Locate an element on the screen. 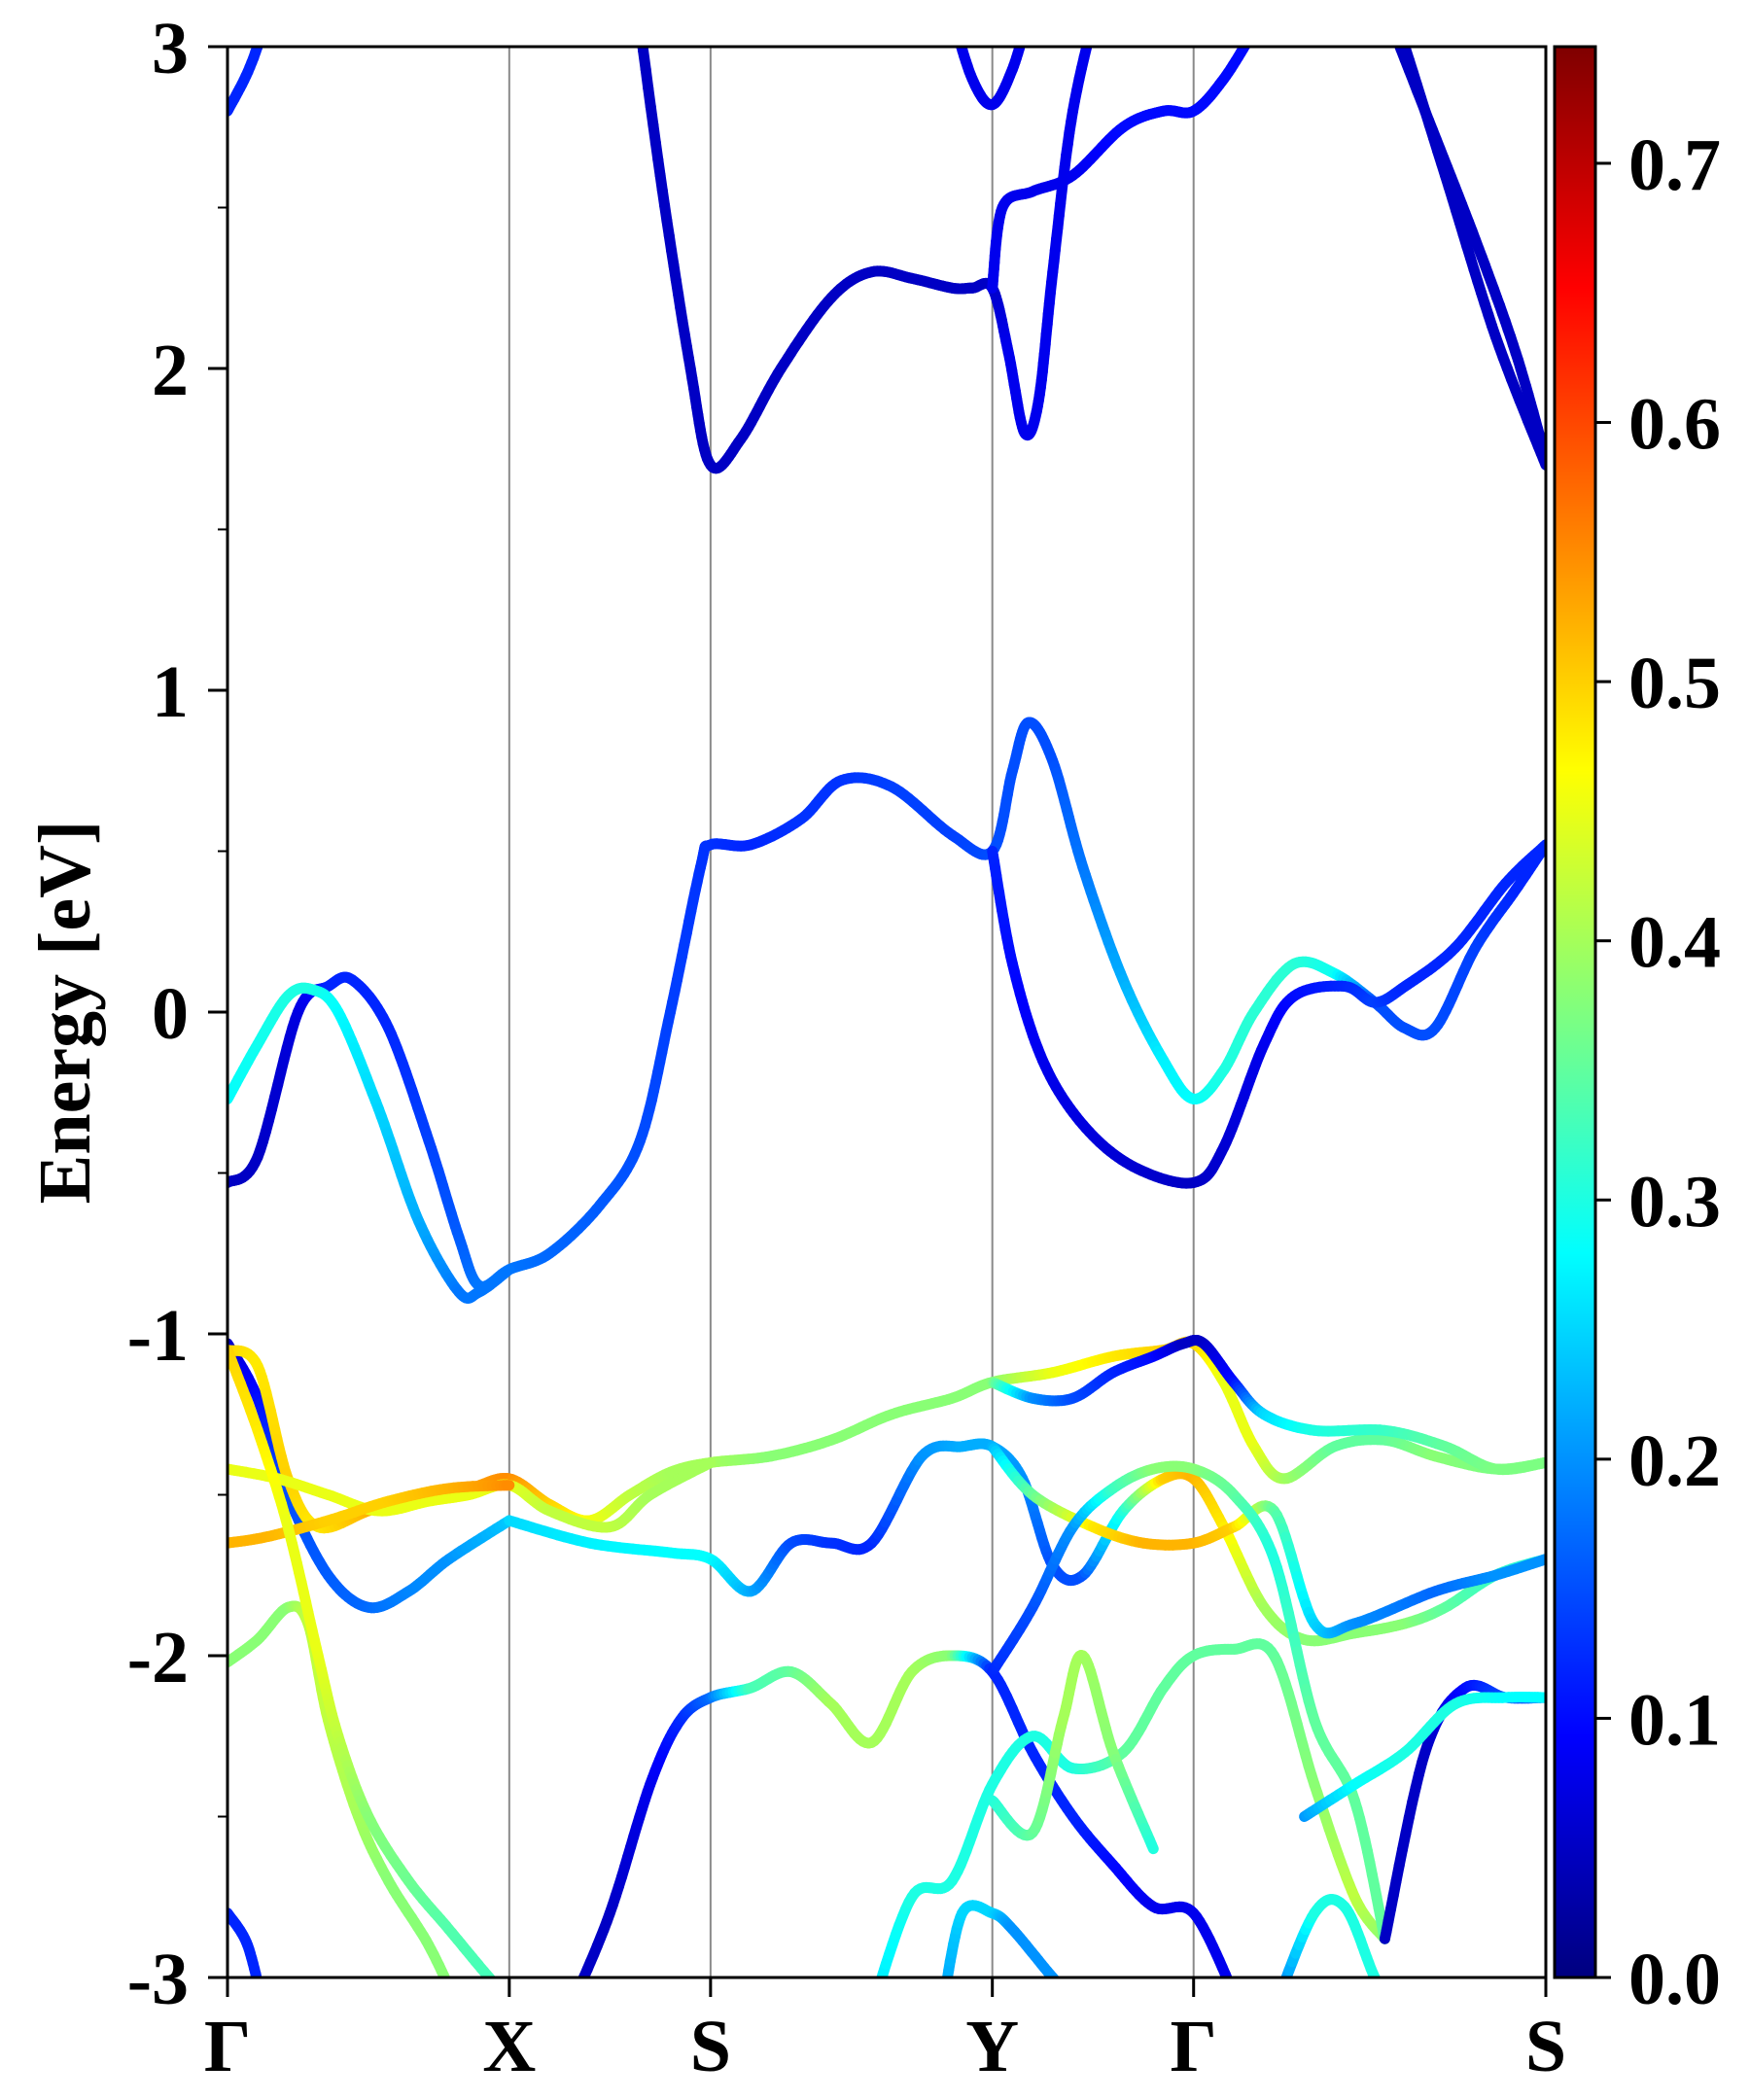 The width and height of the screenshot is (1750, 2100). band-vb5 is located at coordinates (1266, 1405).